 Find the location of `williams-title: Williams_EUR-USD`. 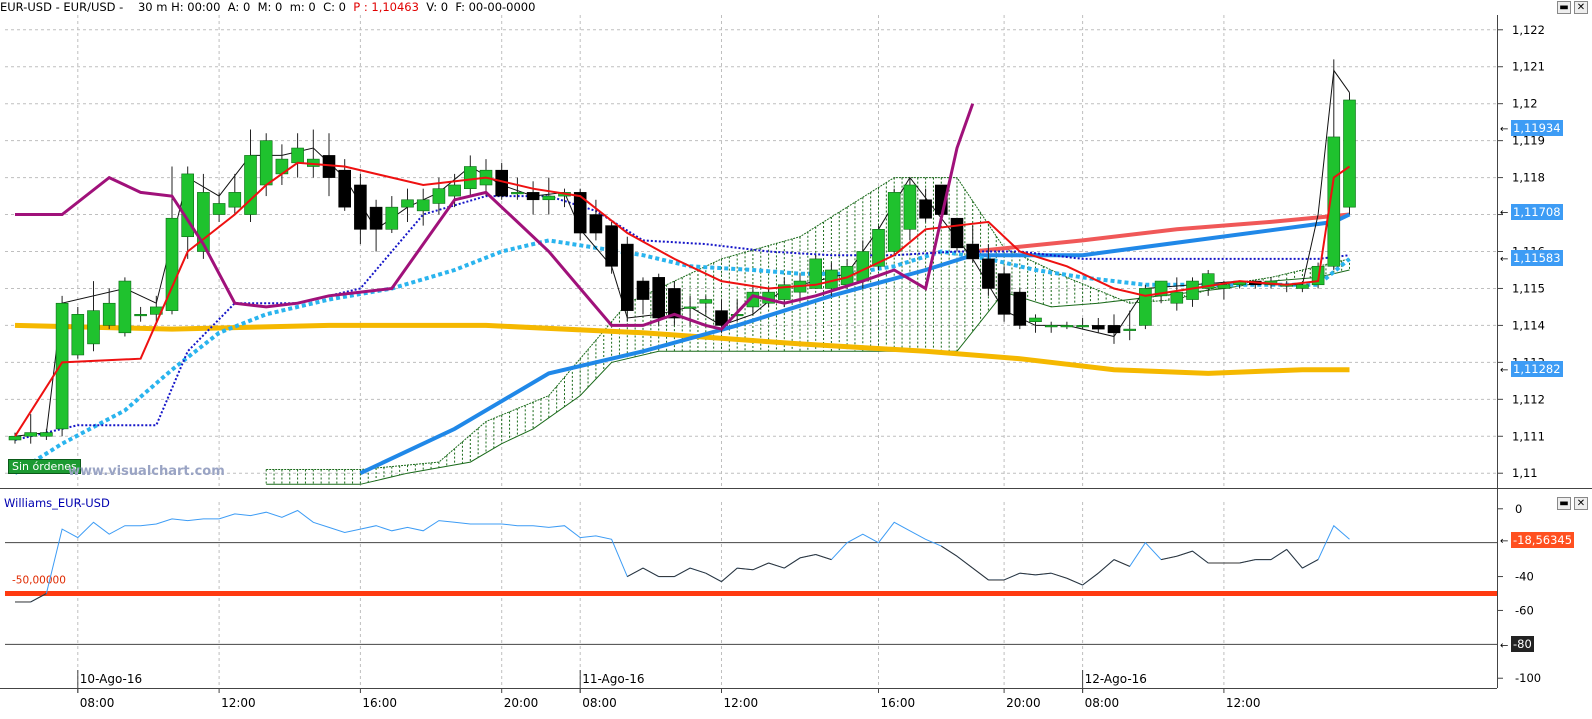

williams-title: Williams_EUR-USD is located at coordinates (57, 503).